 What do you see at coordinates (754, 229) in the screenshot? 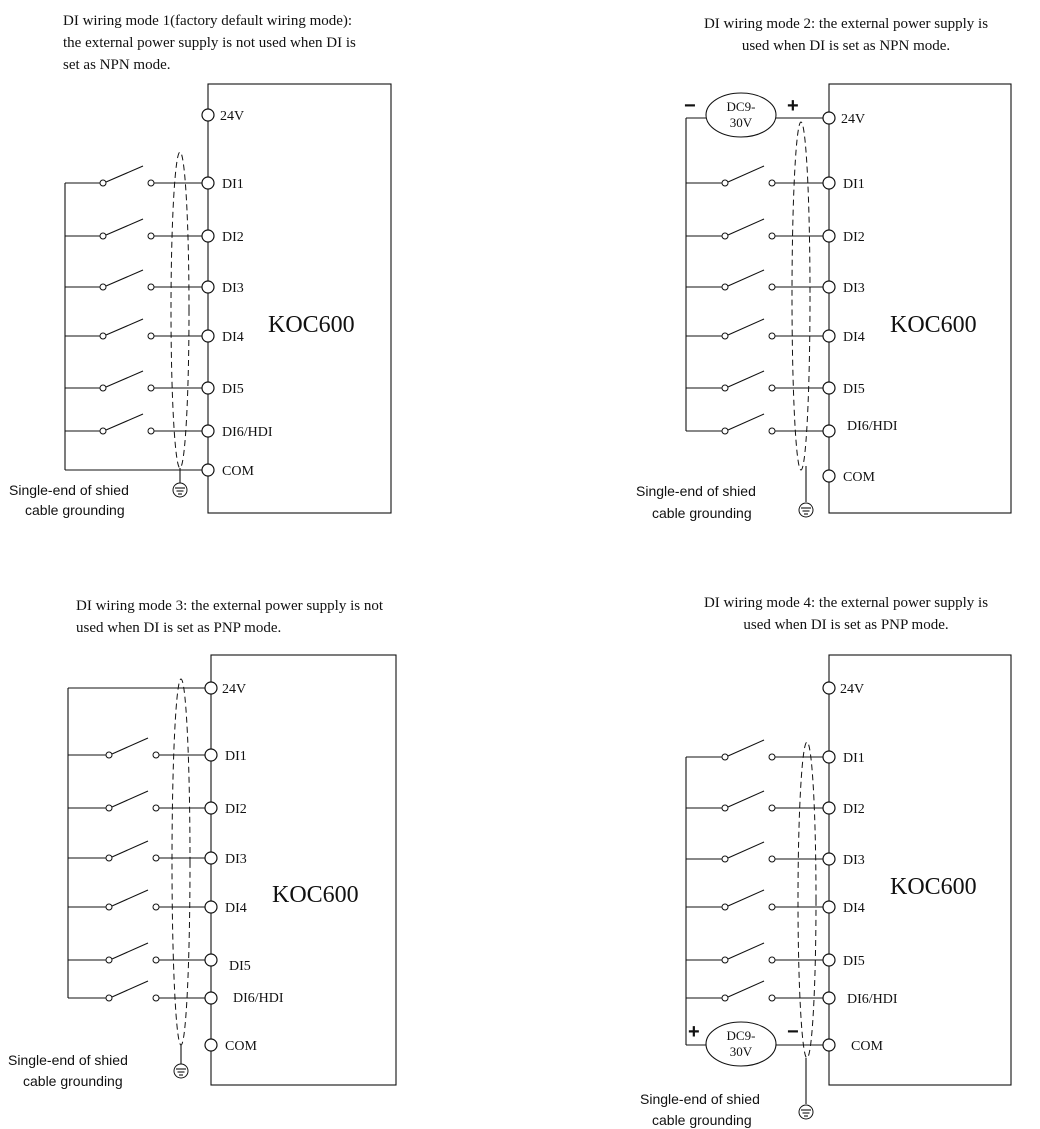
I see `panel-2-switch-row-di2` at bounding box center [754, 229].